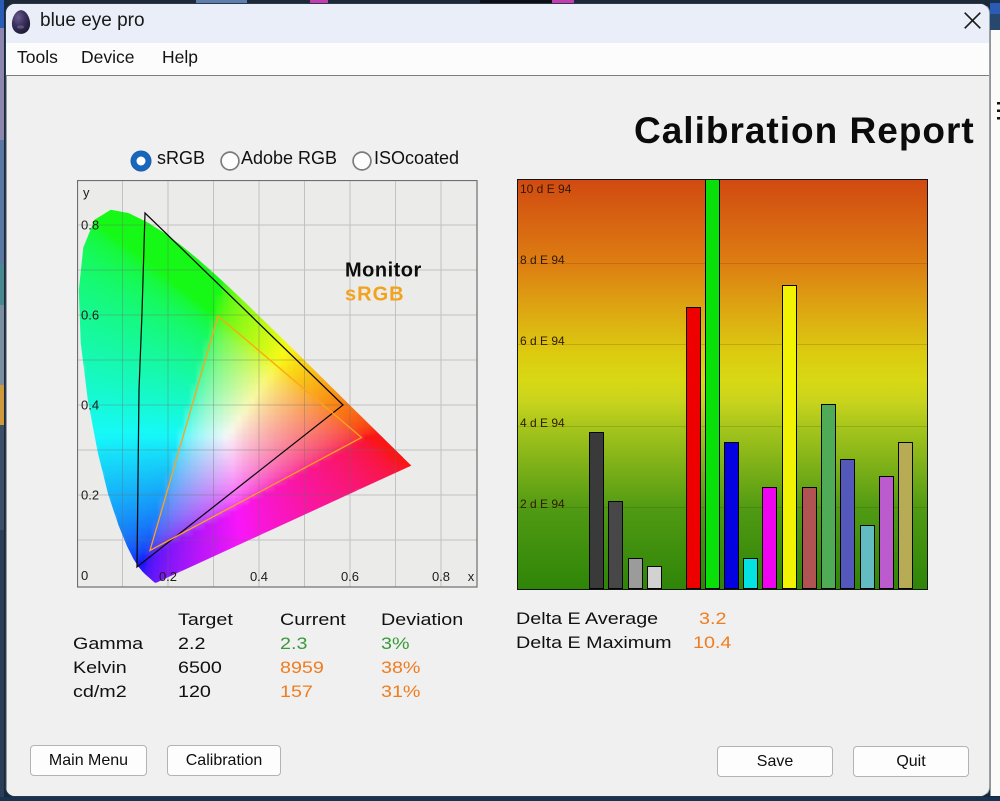 The height and width of the screenshot is (801, 1000). I want to click on svg-text: x, so click(471, 576).